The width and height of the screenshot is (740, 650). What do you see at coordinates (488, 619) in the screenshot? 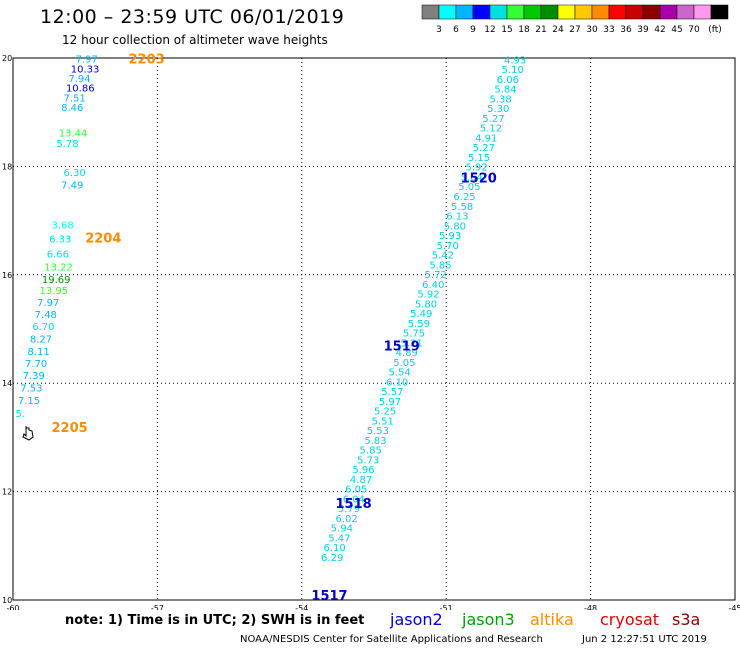
I see `legend-jason3: jason3` at bounding box center [488, 619].